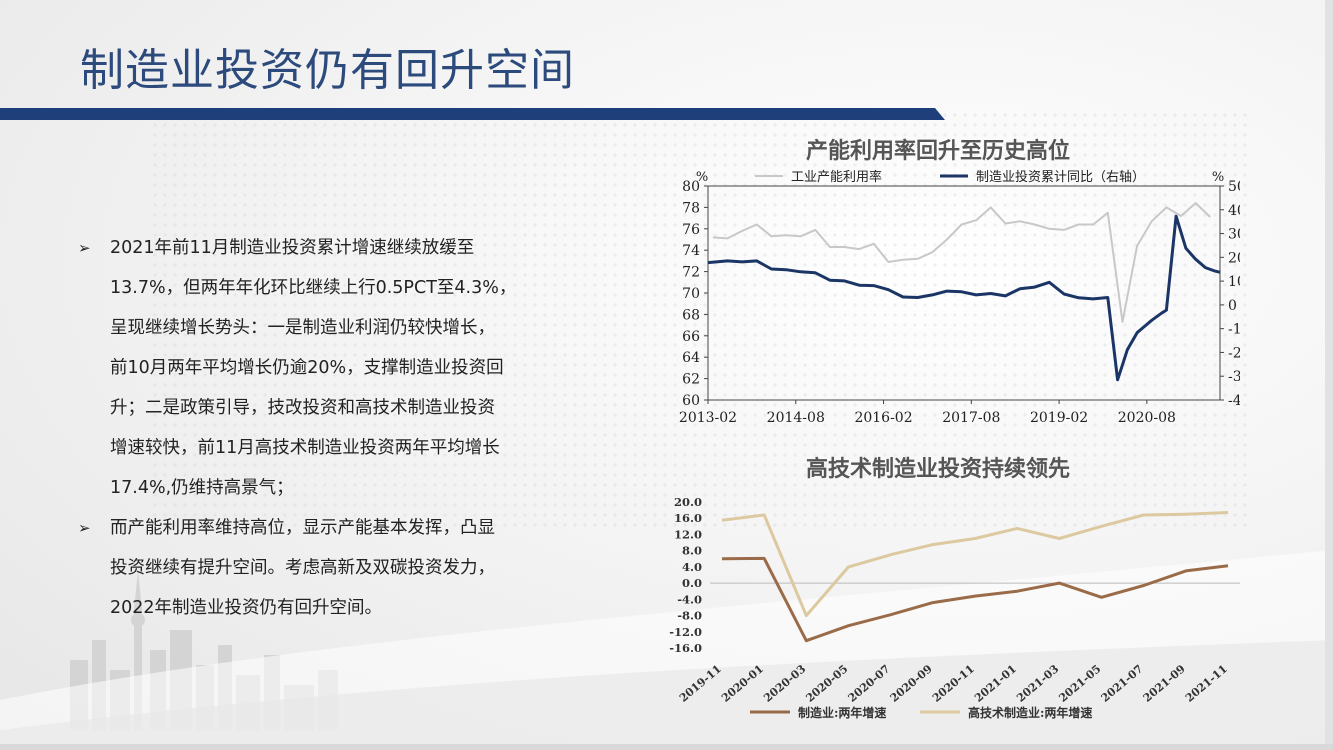  I want to click on x-axis-tick-label: 2020-05, so click(826, 683).